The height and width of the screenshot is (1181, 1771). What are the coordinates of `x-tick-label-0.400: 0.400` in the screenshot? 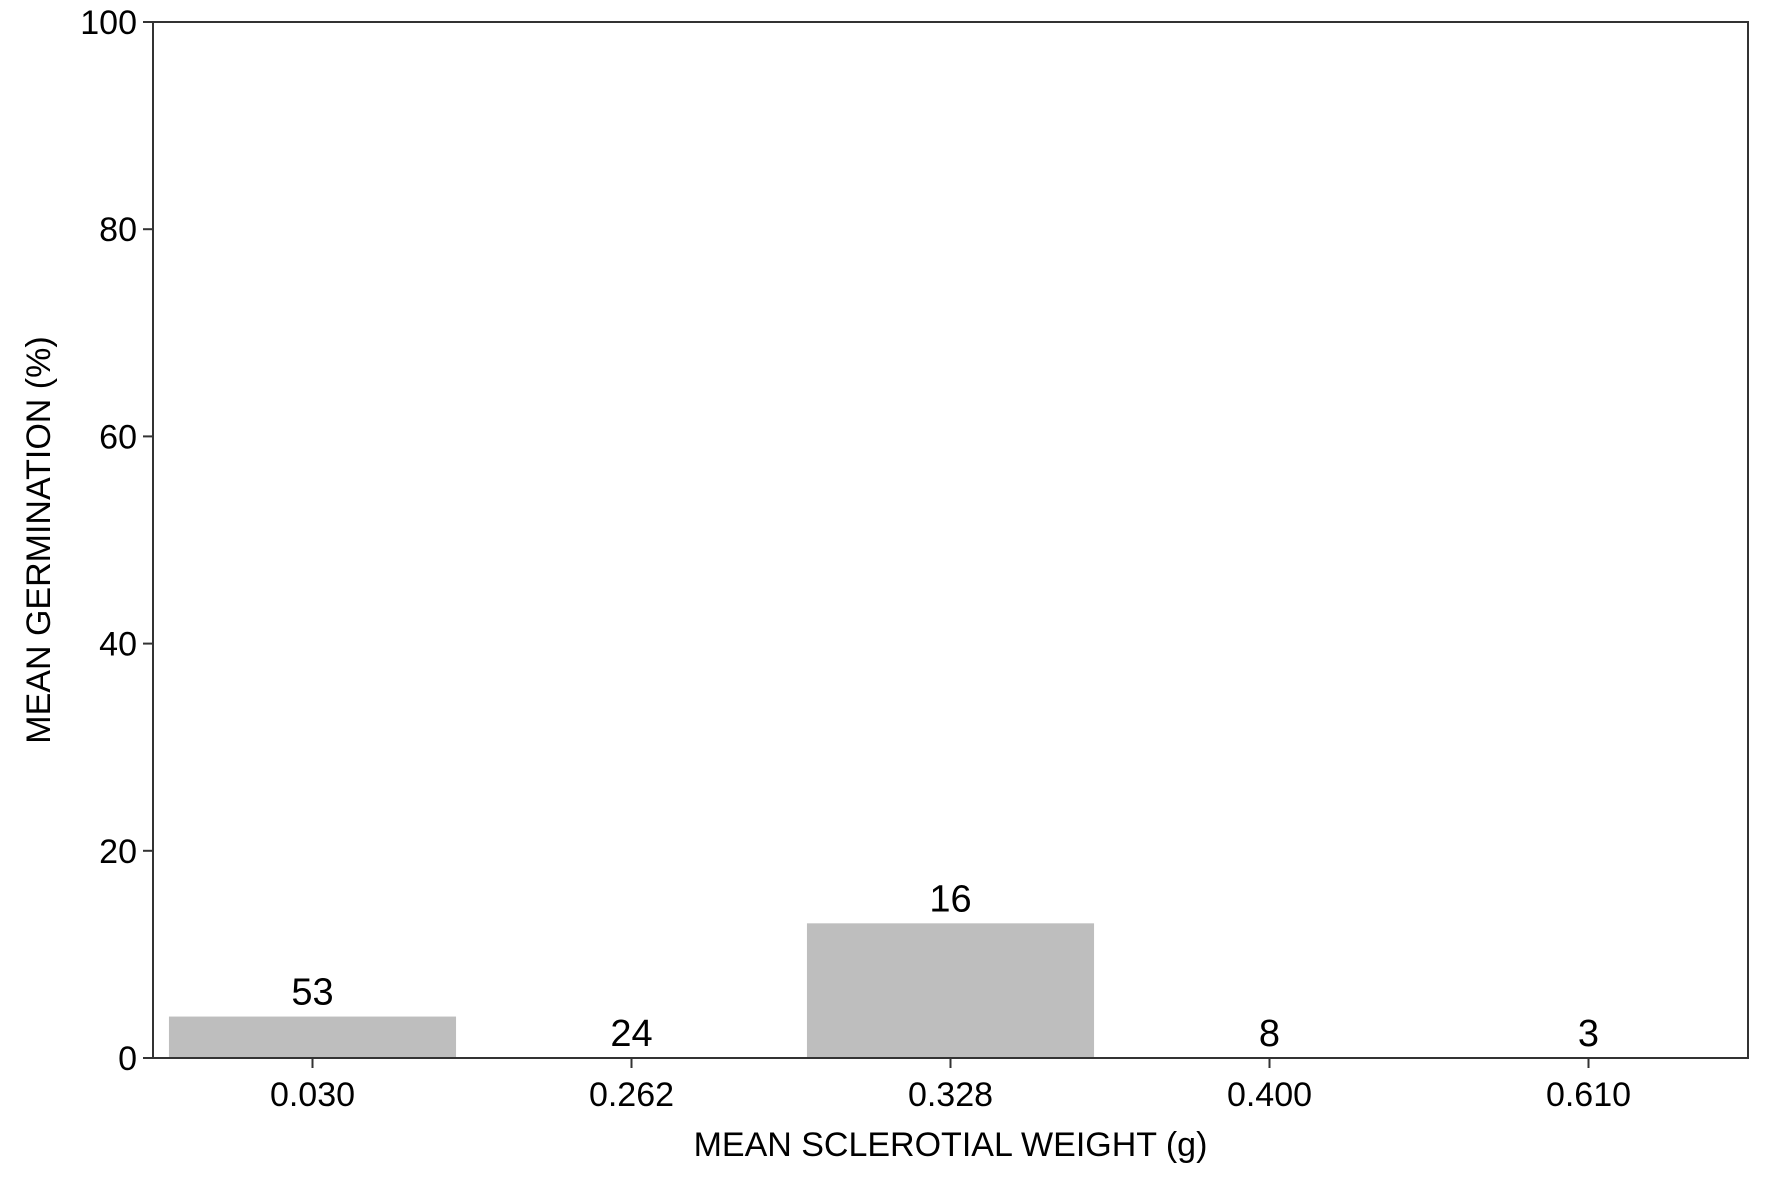 It's located at (1269, 1095).